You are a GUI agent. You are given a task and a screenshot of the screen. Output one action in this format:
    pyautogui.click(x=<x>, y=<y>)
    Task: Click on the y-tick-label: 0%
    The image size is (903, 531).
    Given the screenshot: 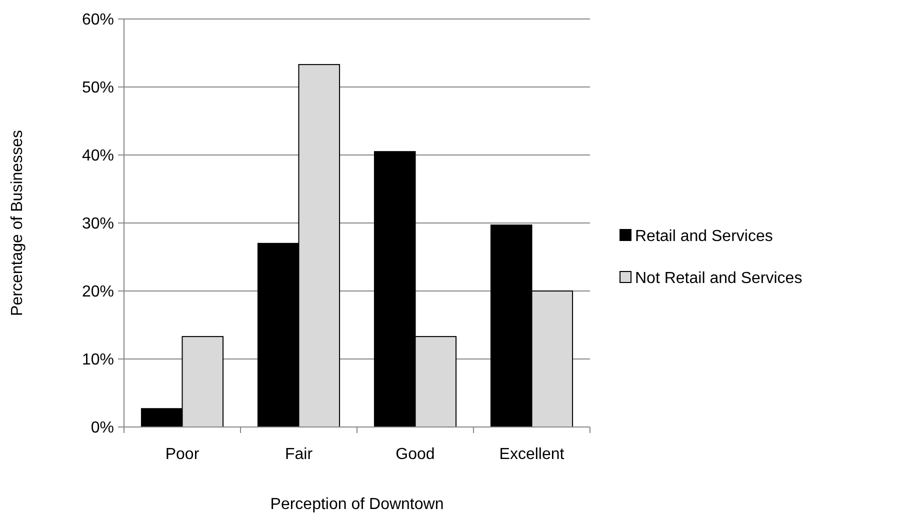 What is the action you would take?
    pyautogui.click(x=102, y=428)
    